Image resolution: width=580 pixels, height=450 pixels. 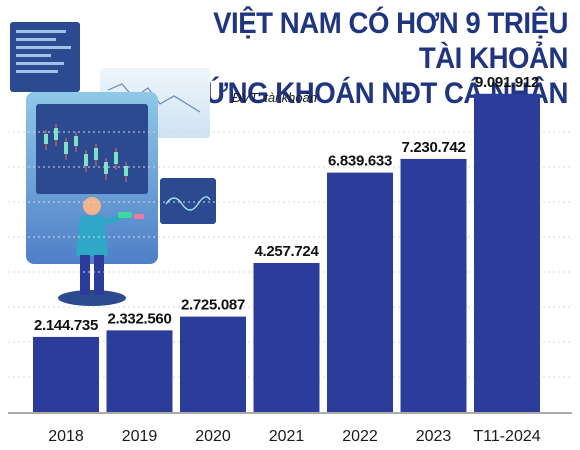 I want to click on floating-wave-card, so click(x=188, y=201).